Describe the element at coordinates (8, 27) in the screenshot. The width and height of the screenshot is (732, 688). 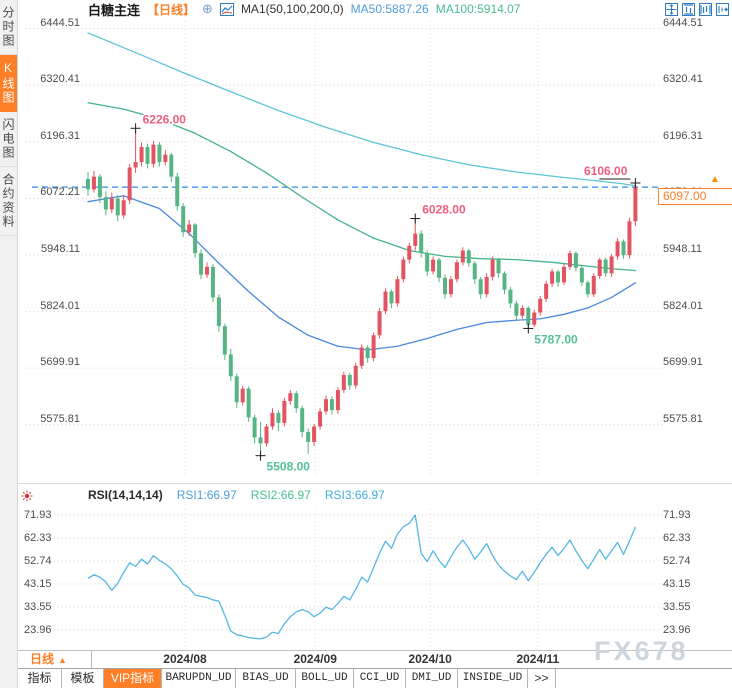
I see `sidebar-item-time-chart: 分时图` at that location.